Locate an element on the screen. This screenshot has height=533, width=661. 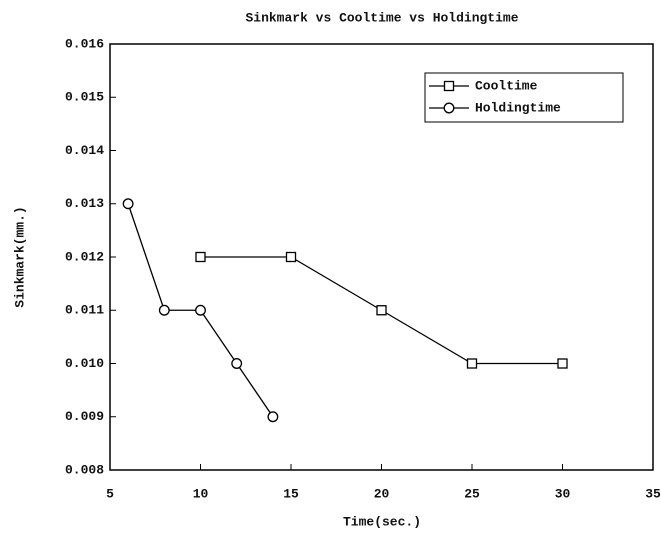
y-tick-label: 0.016 is located at coordinates (84, 43).